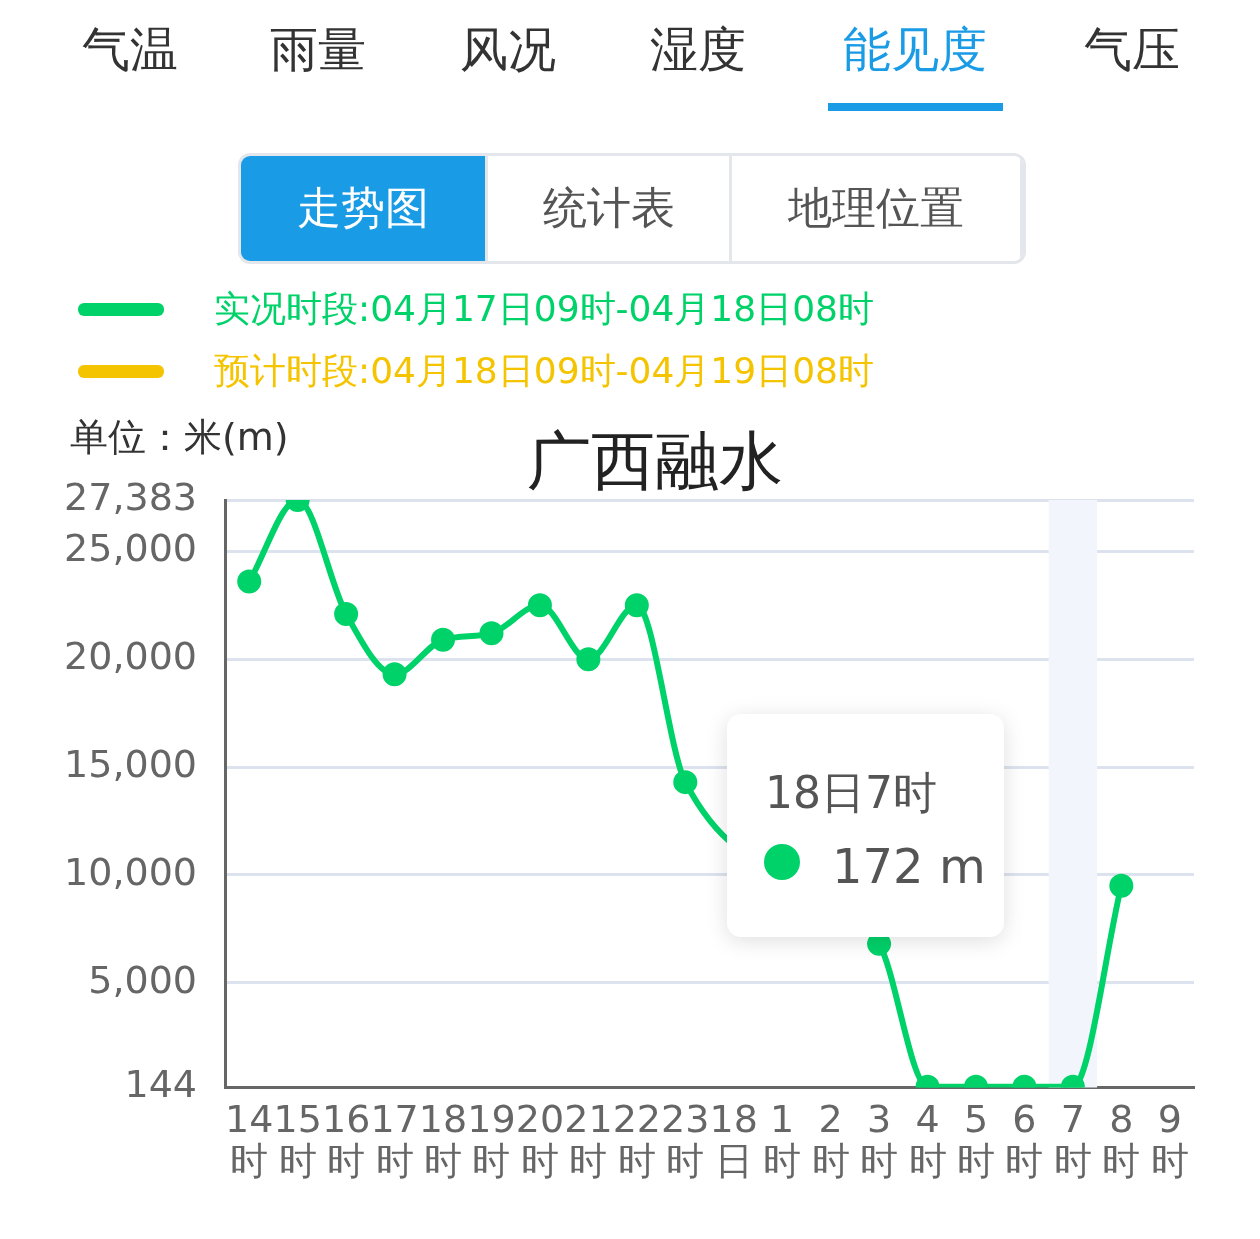 This screenshot has width=1260, height=1239. I want to click on x-tick-label: 14时, so click(249, 1140).